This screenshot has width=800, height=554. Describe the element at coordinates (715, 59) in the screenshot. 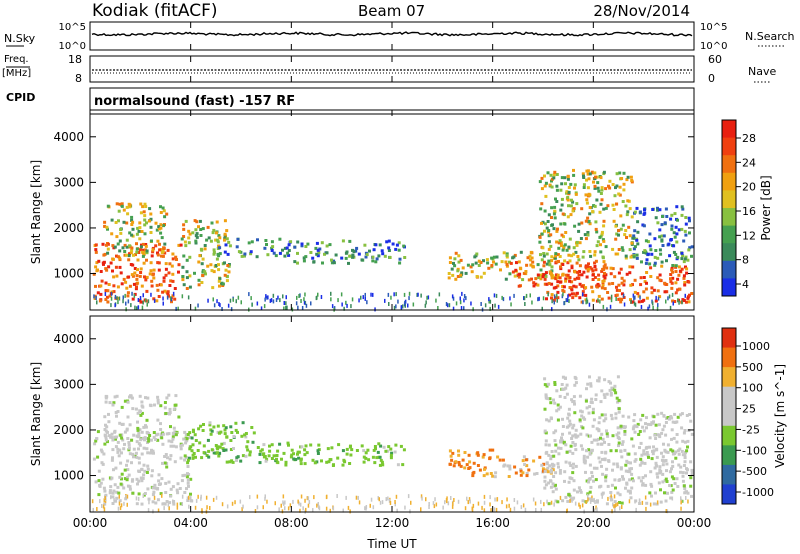

I see `freq-tick-top-right: 60` at that location.